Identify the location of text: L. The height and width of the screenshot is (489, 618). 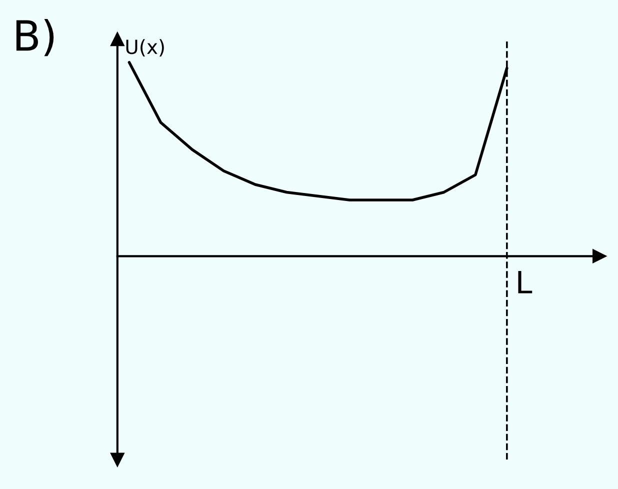
(525, 282).